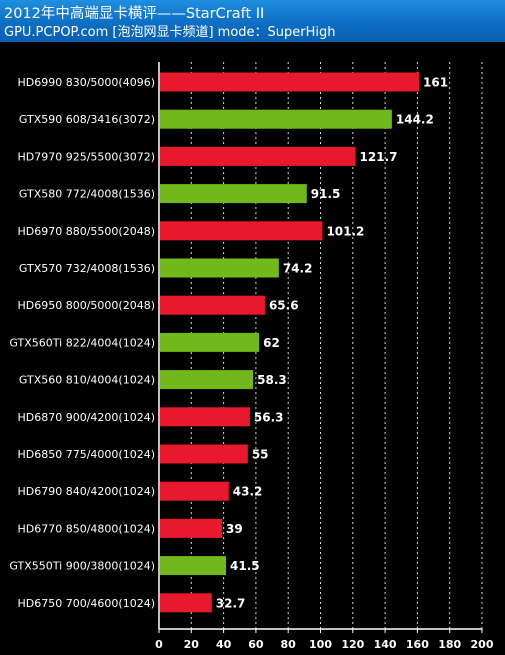  Describe the element at coordinates (82, 342) in the screenshot. I see `category-label: GTX560Ti 822/4004(1024)` at that location.